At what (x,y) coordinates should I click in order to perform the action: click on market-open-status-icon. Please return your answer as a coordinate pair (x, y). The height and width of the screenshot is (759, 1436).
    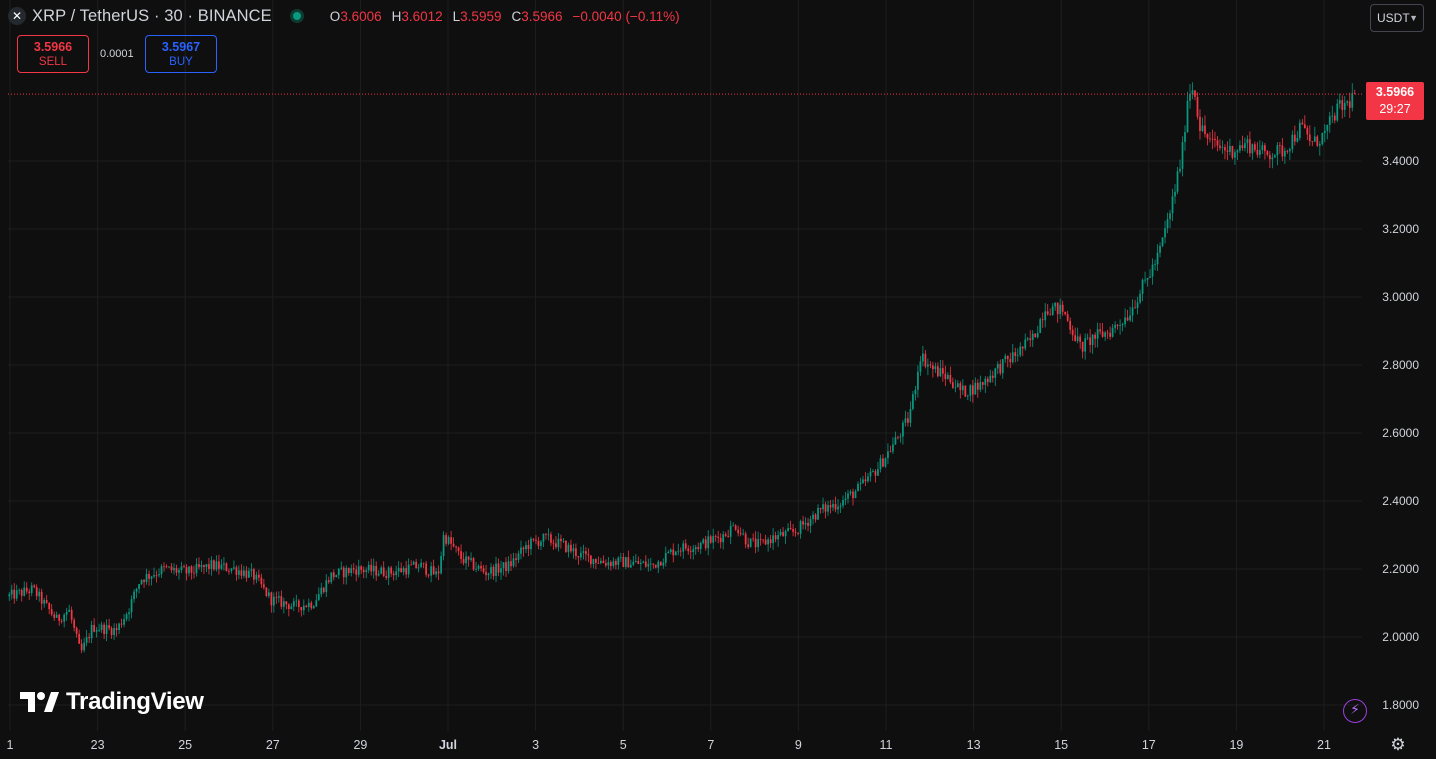
    Looking at the image, I should click on (296, 16).